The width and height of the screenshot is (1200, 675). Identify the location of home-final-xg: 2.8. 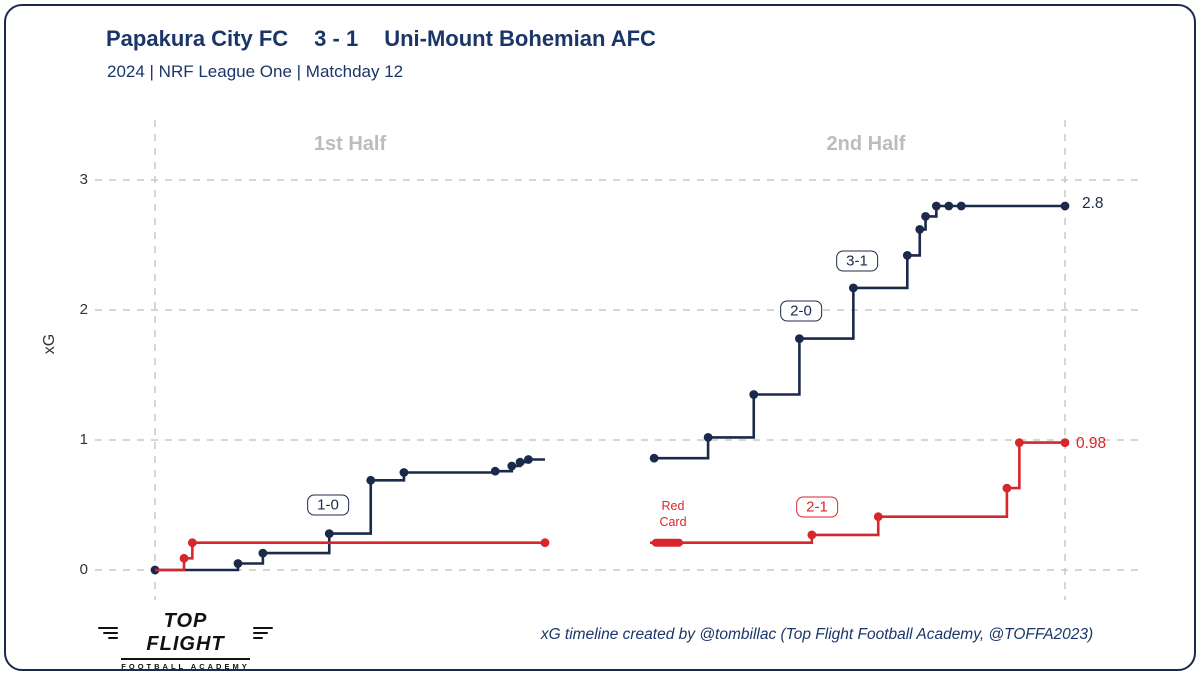
(1093, 203).